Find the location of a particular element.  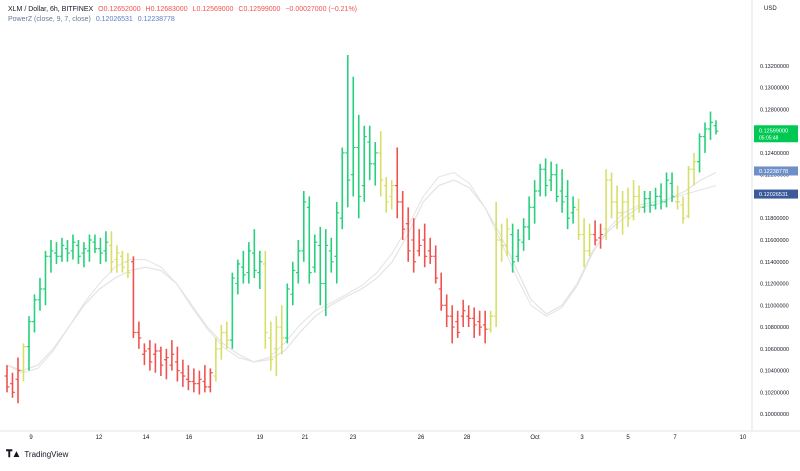

time-tick-label: 26 is located at coordinates (421, 438).